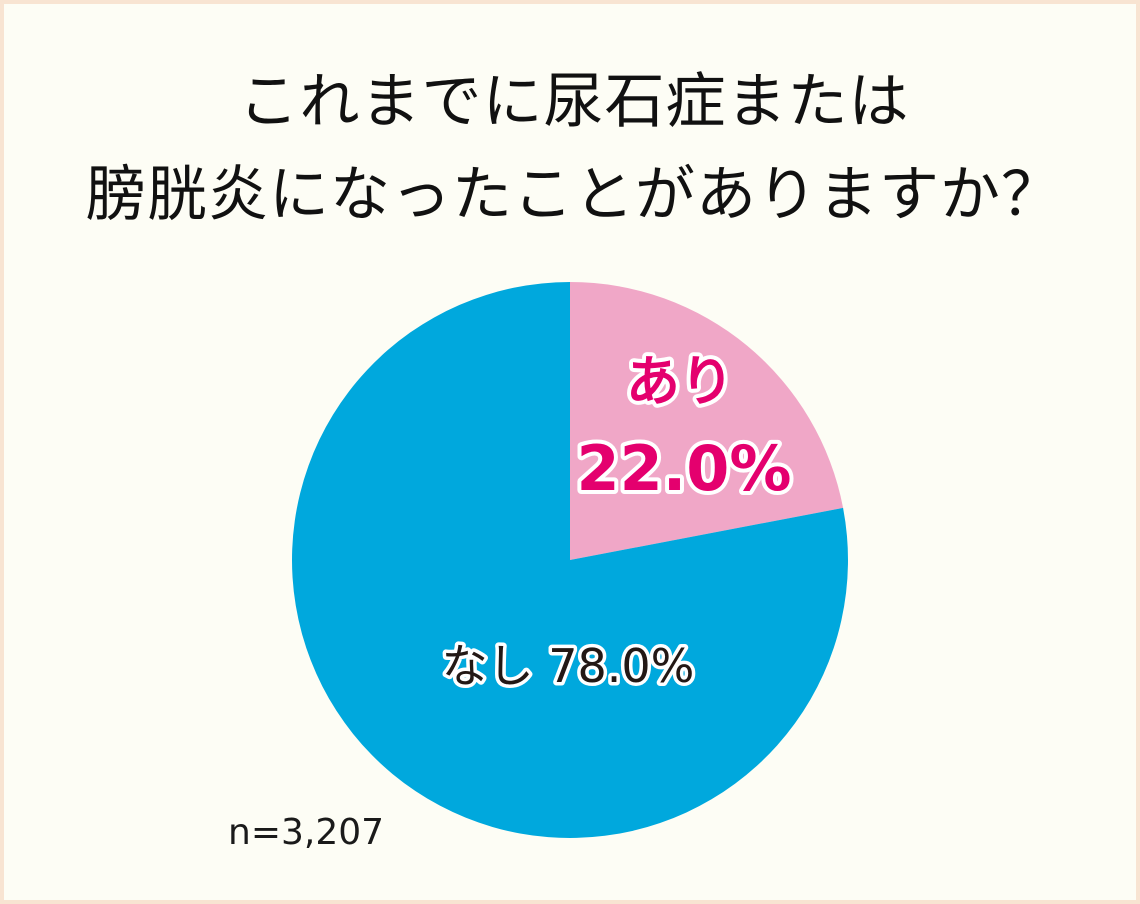 The height and width of the screenshot is (904, 1140). I want to click on chart-title-line-1: これまでに尿石症または, so click(574, 102).